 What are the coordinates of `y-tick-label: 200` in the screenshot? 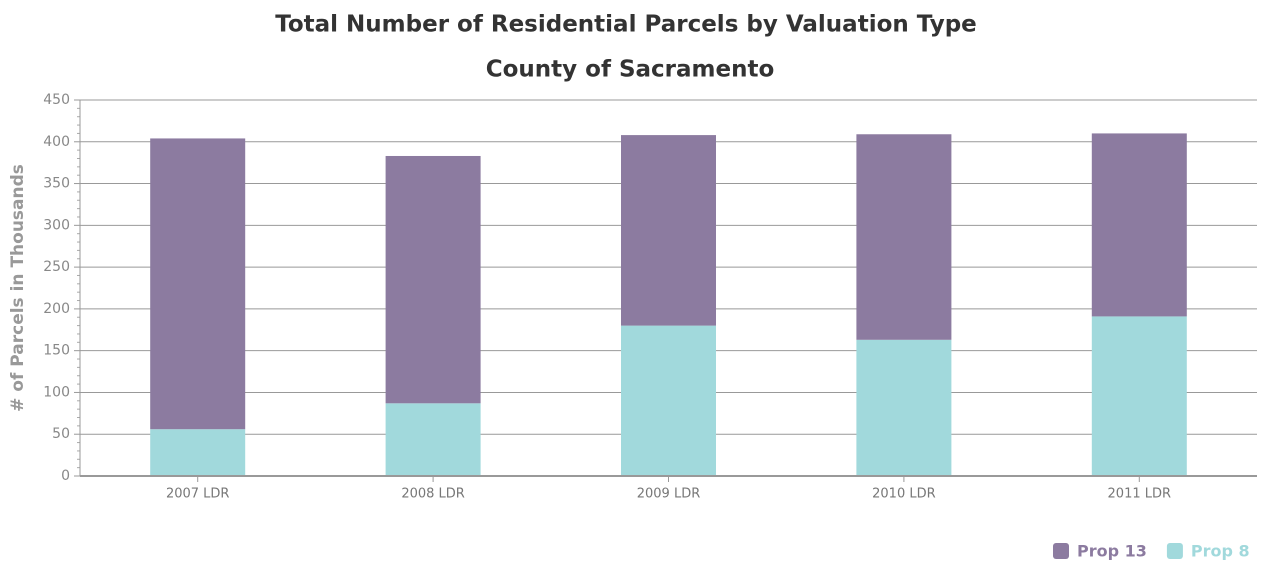 It's located at (56, 309).